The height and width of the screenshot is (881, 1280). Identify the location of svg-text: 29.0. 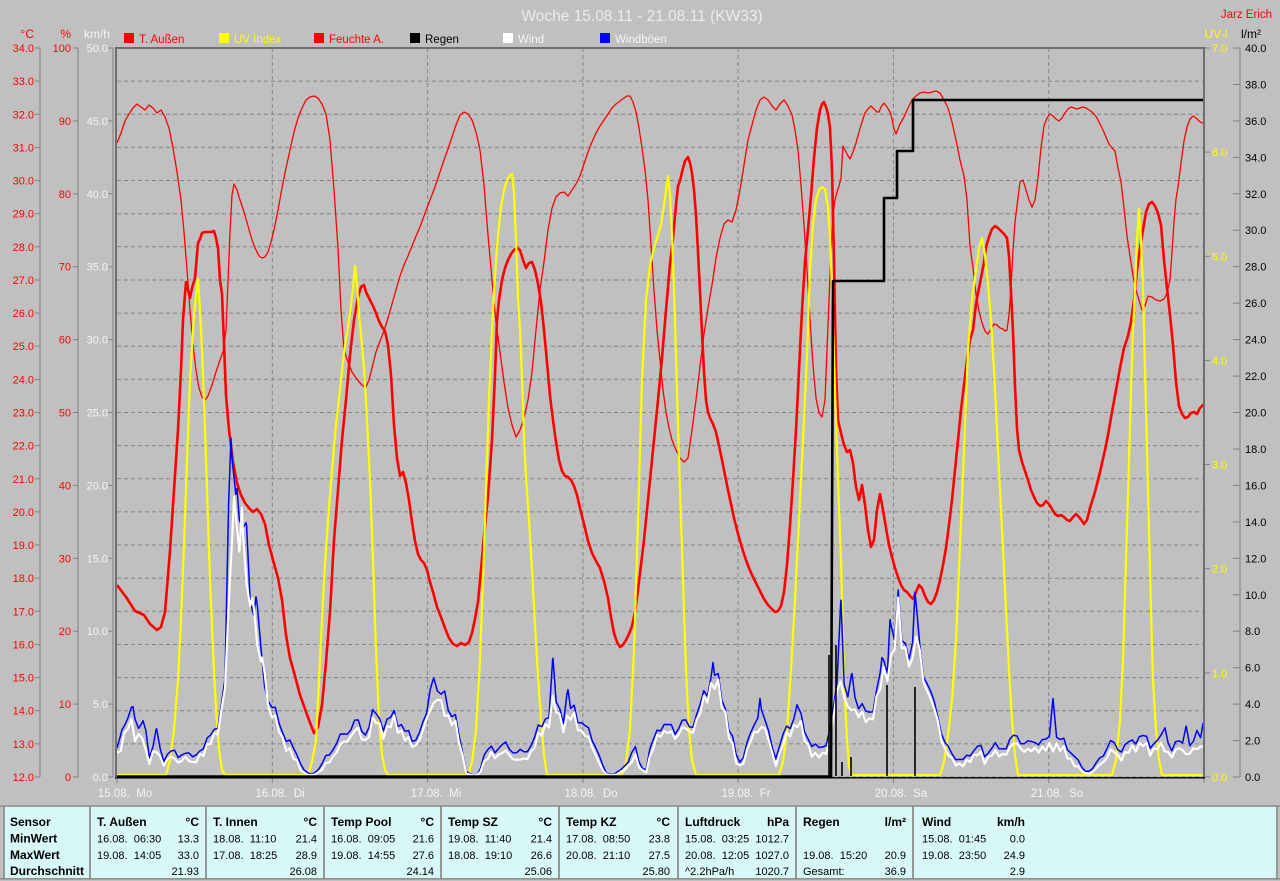
(23, 215).